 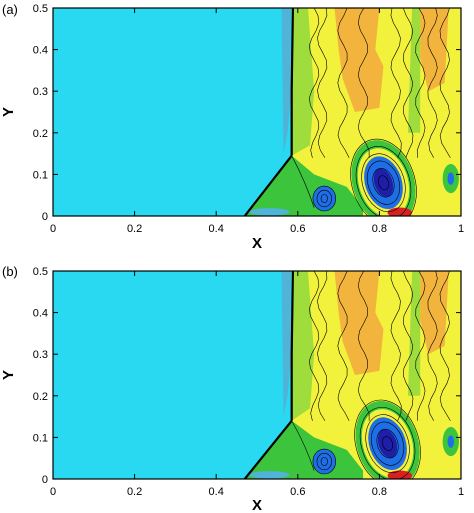 I want to click on panel-label: (a), so click(x=10, y=9).